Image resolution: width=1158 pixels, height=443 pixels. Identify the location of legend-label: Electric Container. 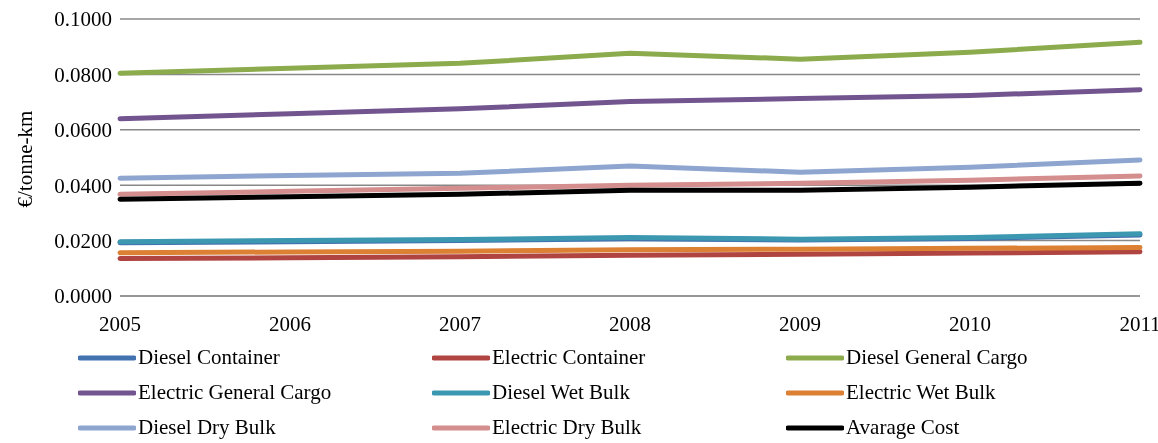
(569, 357).